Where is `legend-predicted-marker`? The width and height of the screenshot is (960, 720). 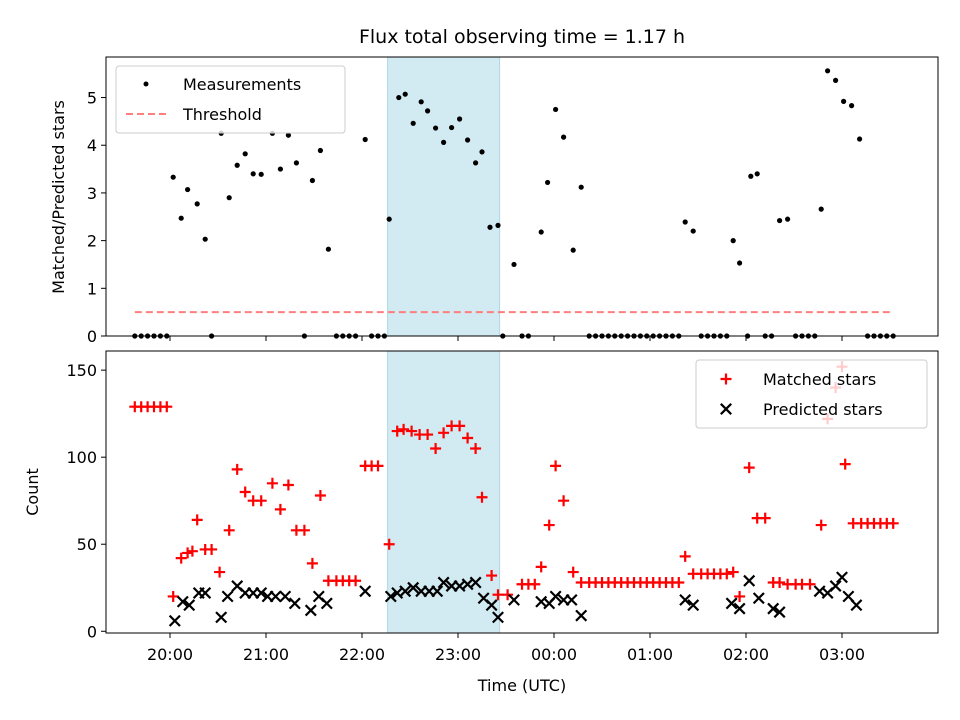
legend-predicted-marker is located at coordinates (726, 409).